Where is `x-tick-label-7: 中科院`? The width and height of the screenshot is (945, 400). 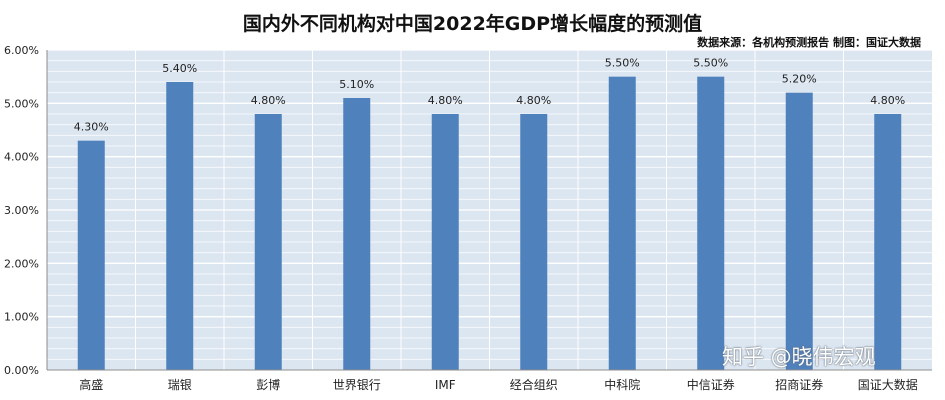
x-tick-label-7: 中科院 is located at coordinates (622, 384).